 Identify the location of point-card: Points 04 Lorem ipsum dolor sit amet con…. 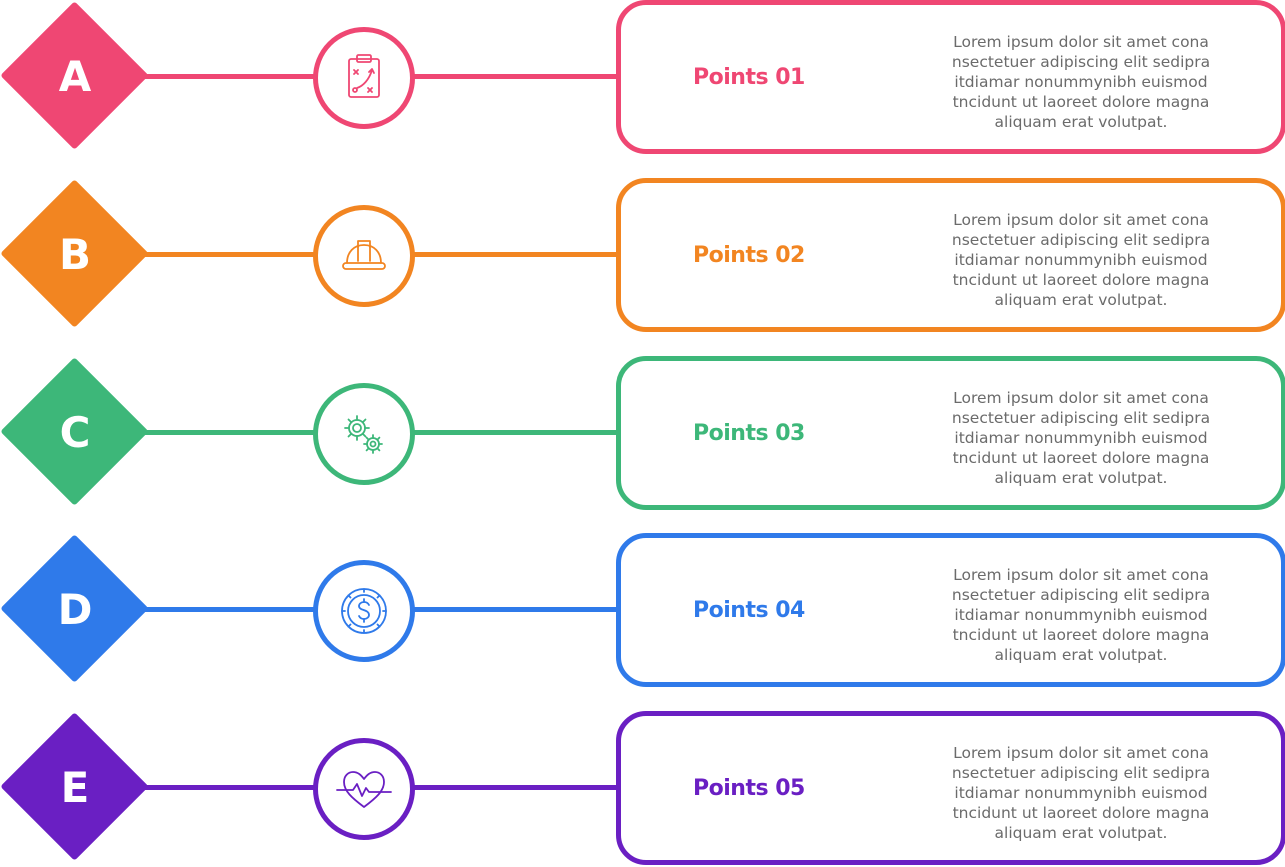
(950, 610).